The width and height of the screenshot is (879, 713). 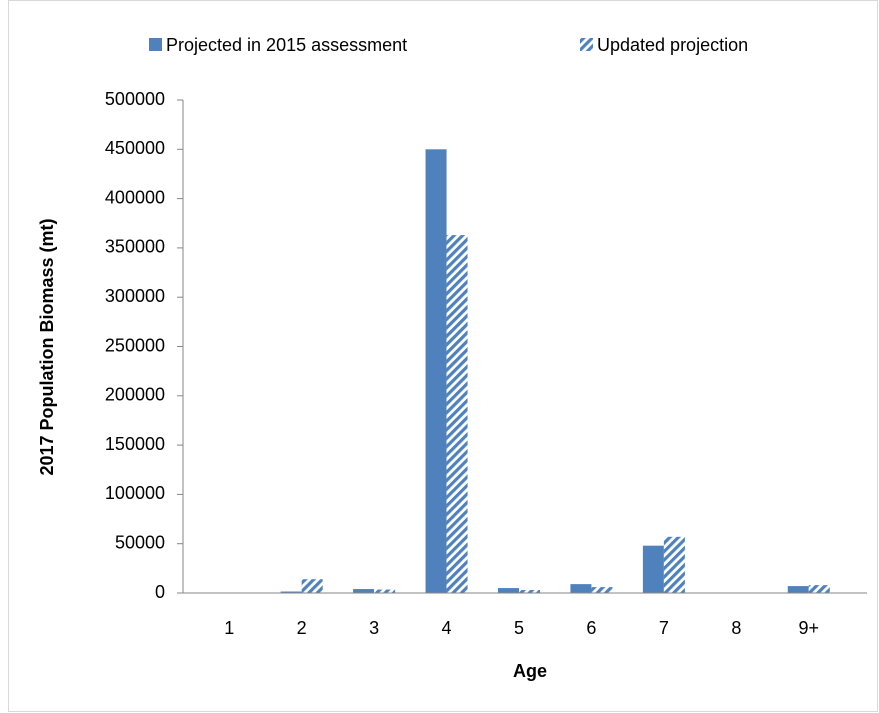 What do you see at coordinates (229, 628) in the screenshot?
I see `x-tick-label: 1` at bounding box center [229, 628].